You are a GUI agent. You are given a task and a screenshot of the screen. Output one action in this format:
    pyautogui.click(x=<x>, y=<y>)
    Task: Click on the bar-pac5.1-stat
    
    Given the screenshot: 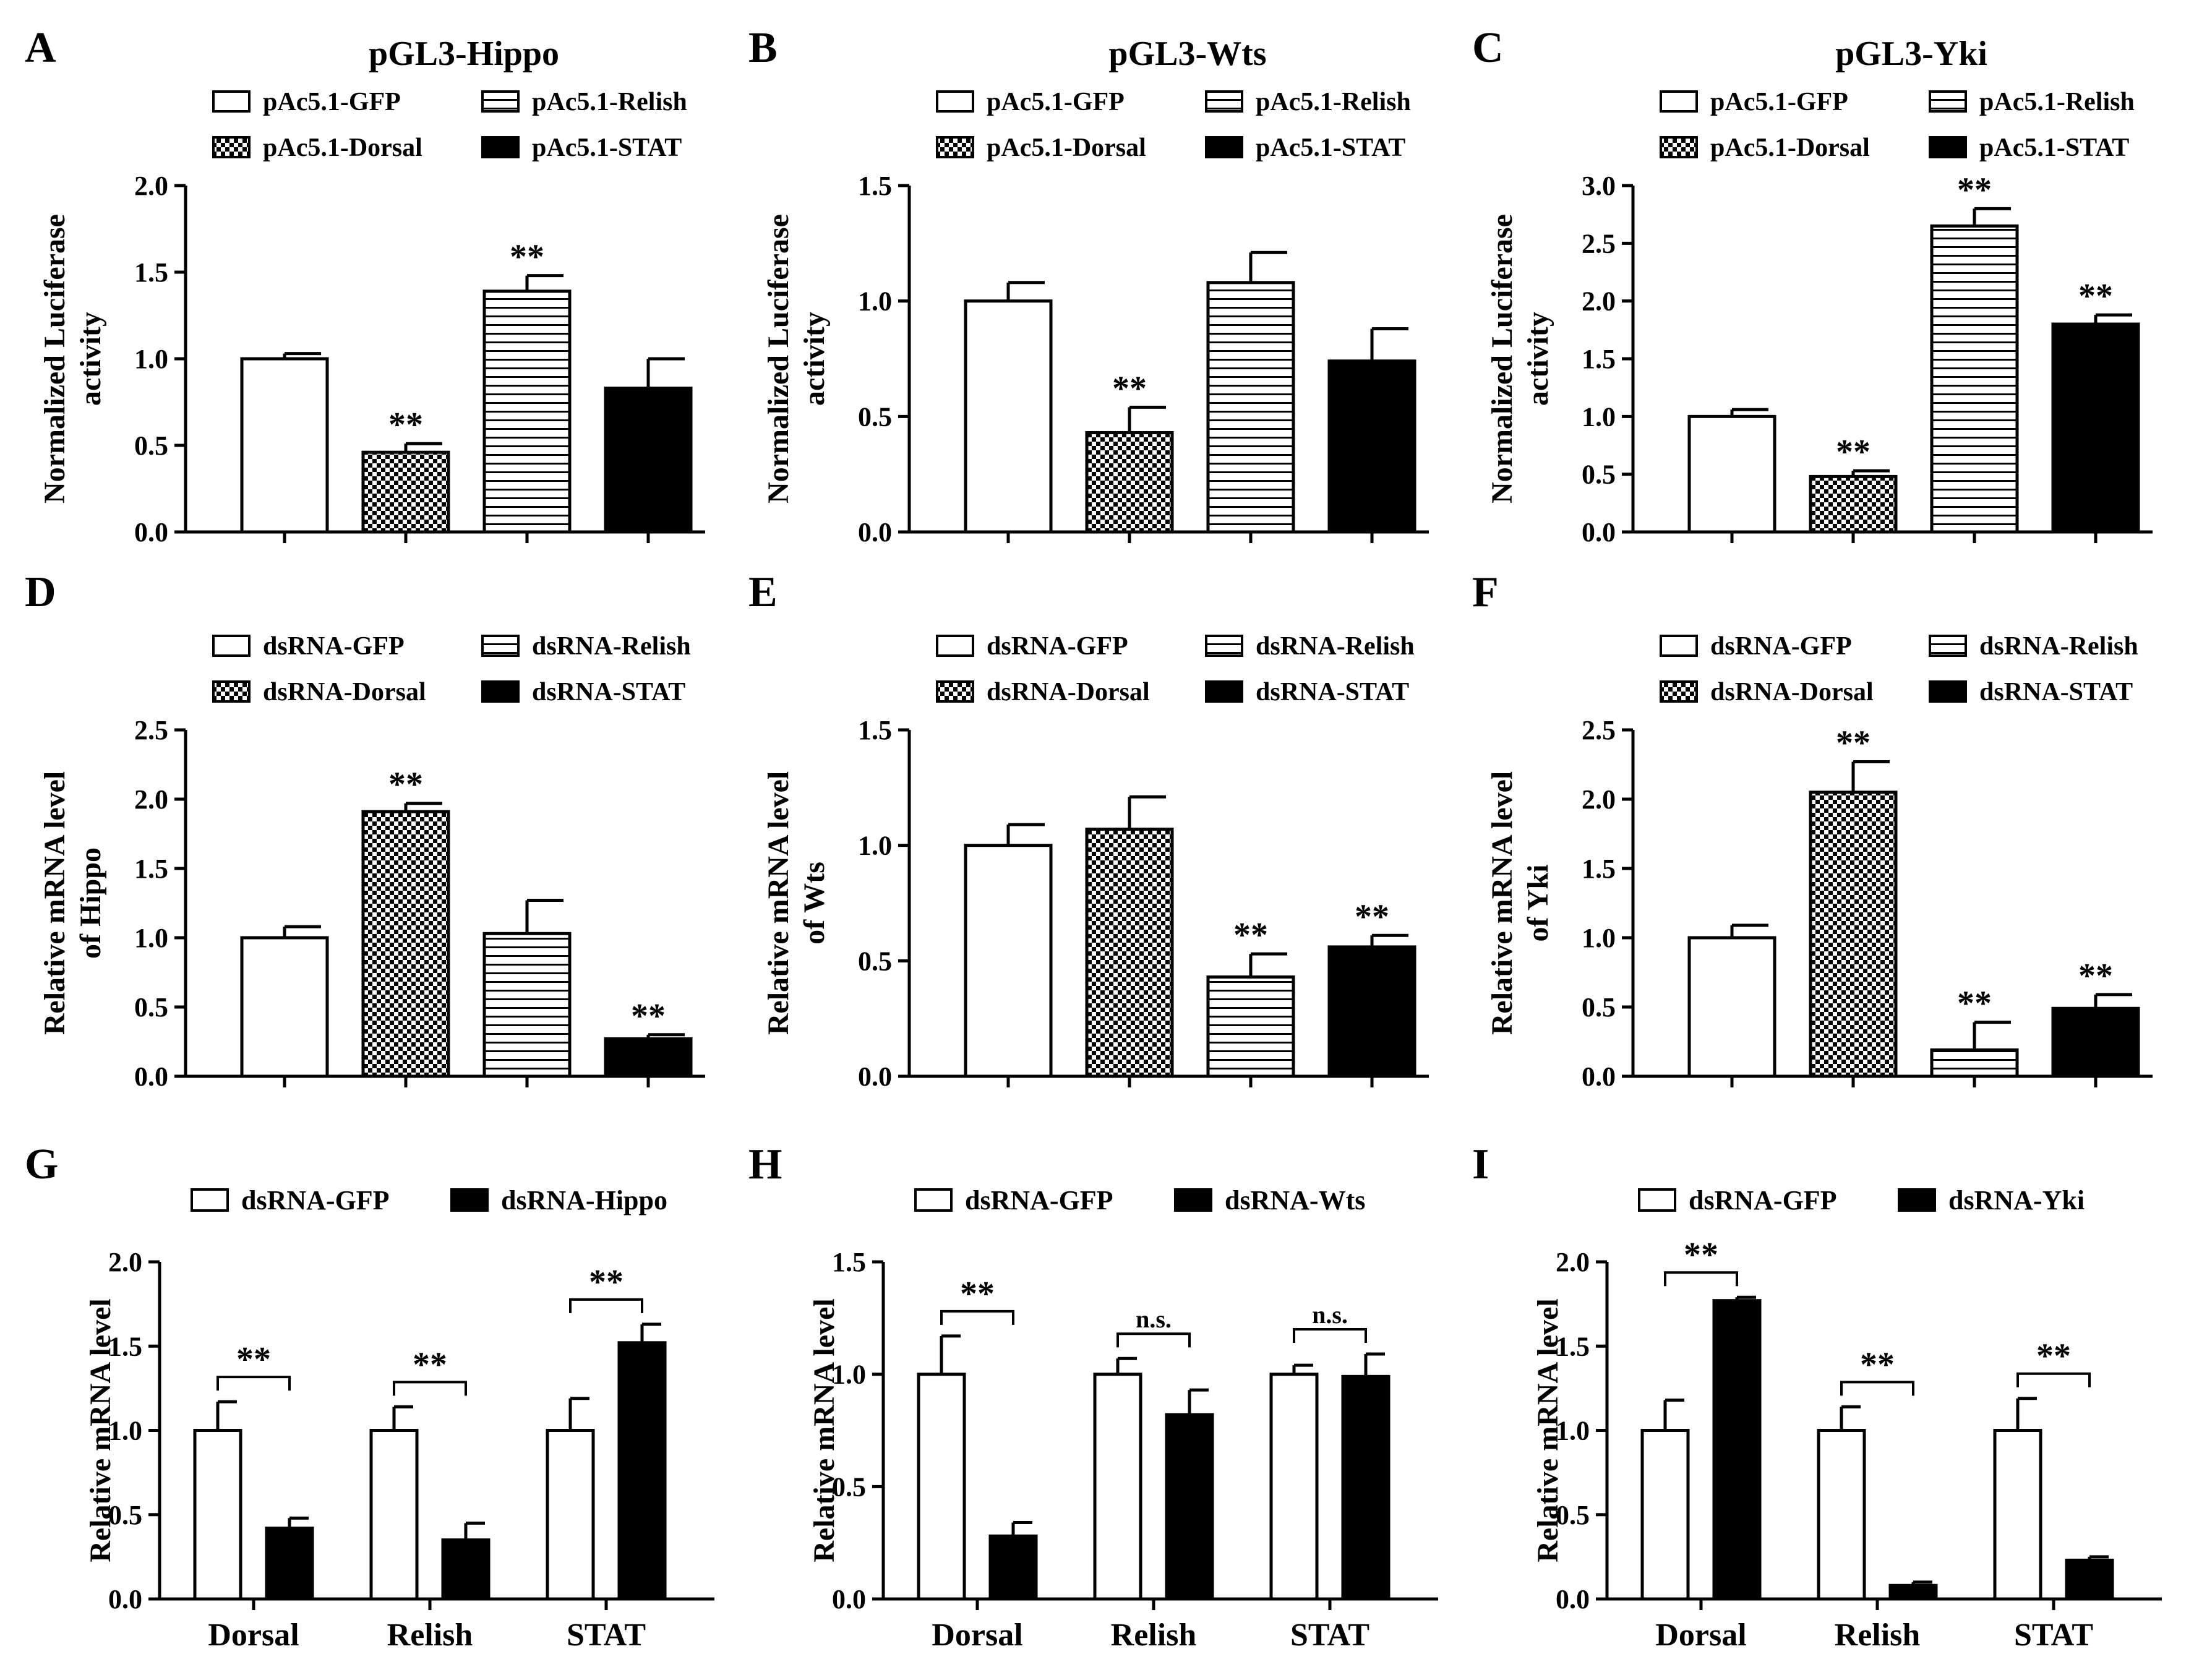 What is the action you would take?
    pyautogui.click(x=2096, y=428)
    